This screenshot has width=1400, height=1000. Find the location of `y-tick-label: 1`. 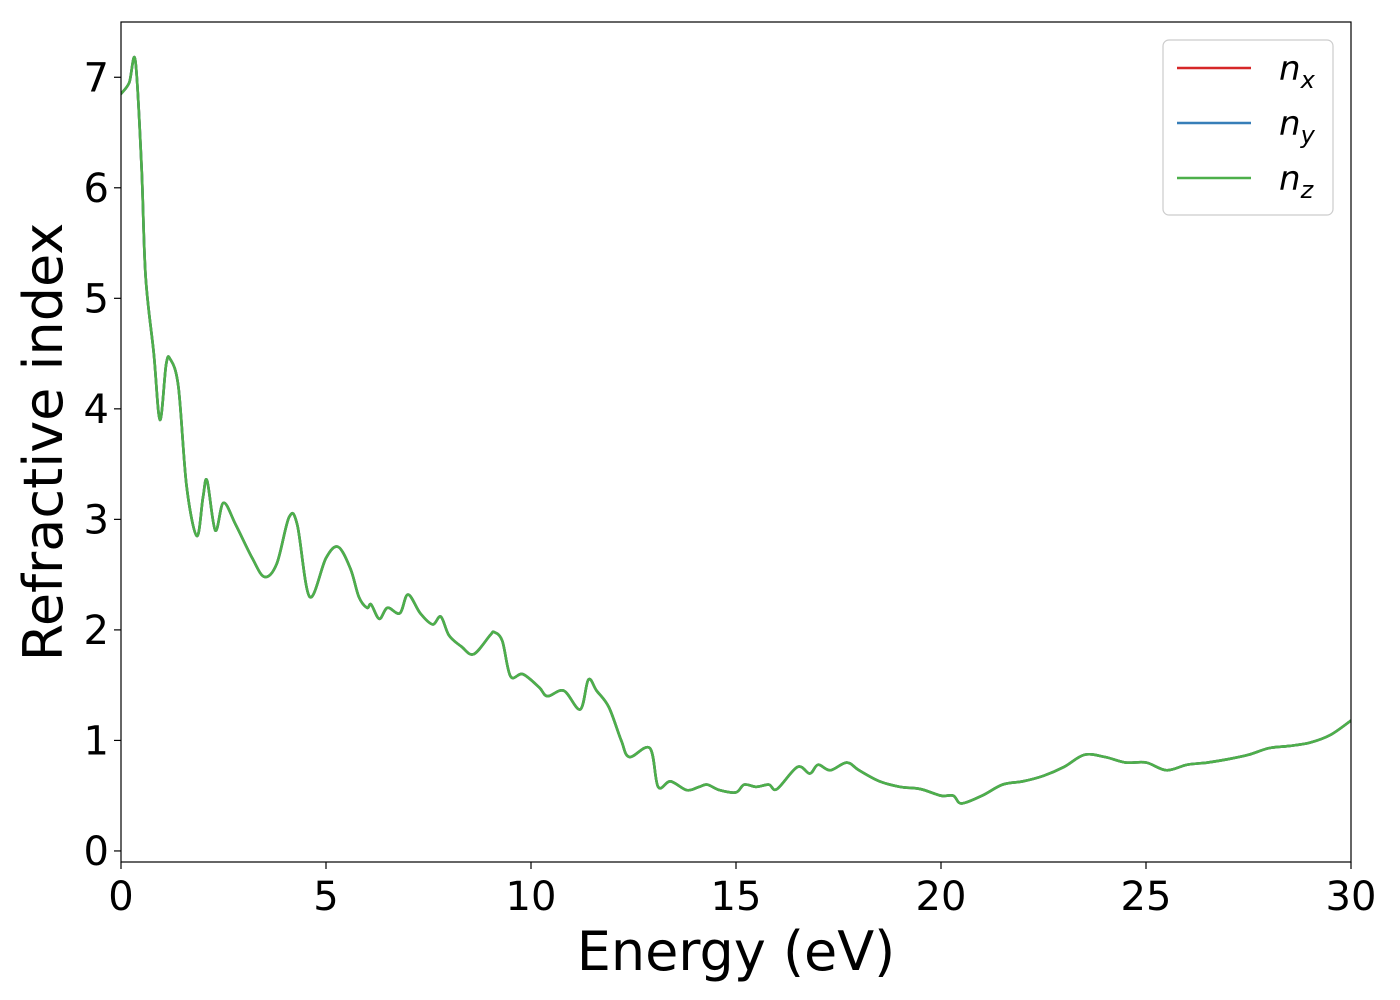

y-tick-label: 1 is located at coordinates (96, 741).